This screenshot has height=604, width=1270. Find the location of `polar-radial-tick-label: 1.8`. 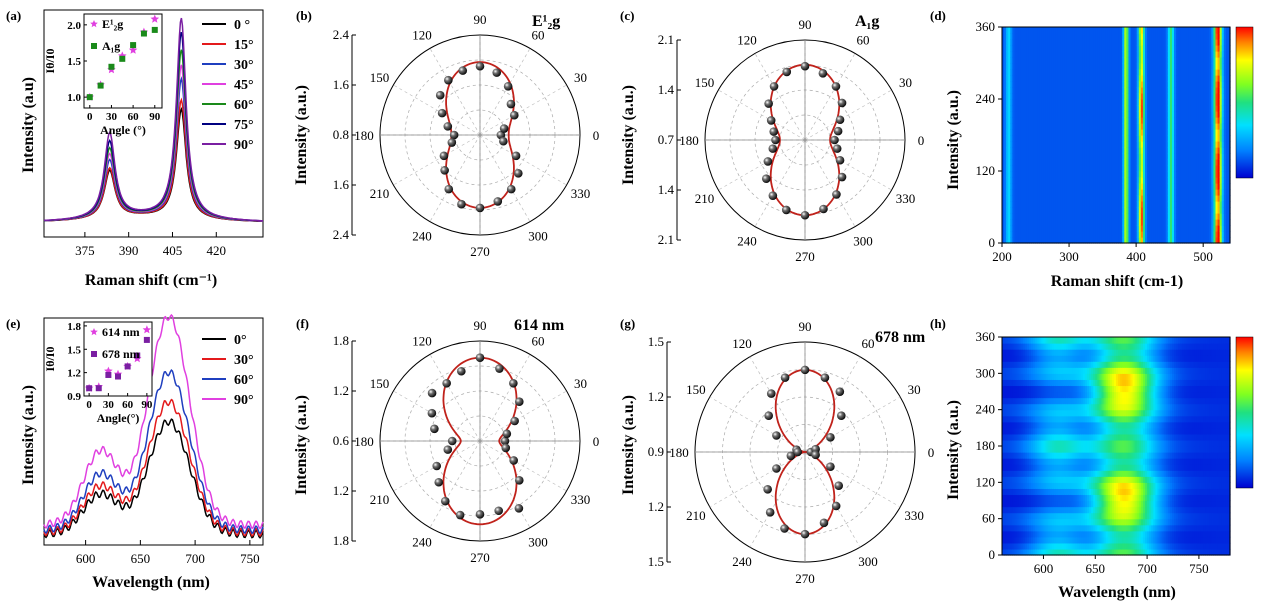

polar-radial-tick-label: 1.8 is located at coordinates (341, 340).